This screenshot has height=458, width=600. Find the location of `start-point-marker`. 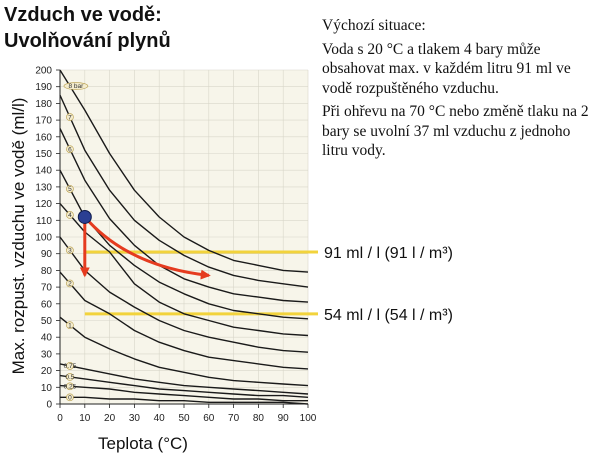

start-point-marker is located at coordinates (84, 216).